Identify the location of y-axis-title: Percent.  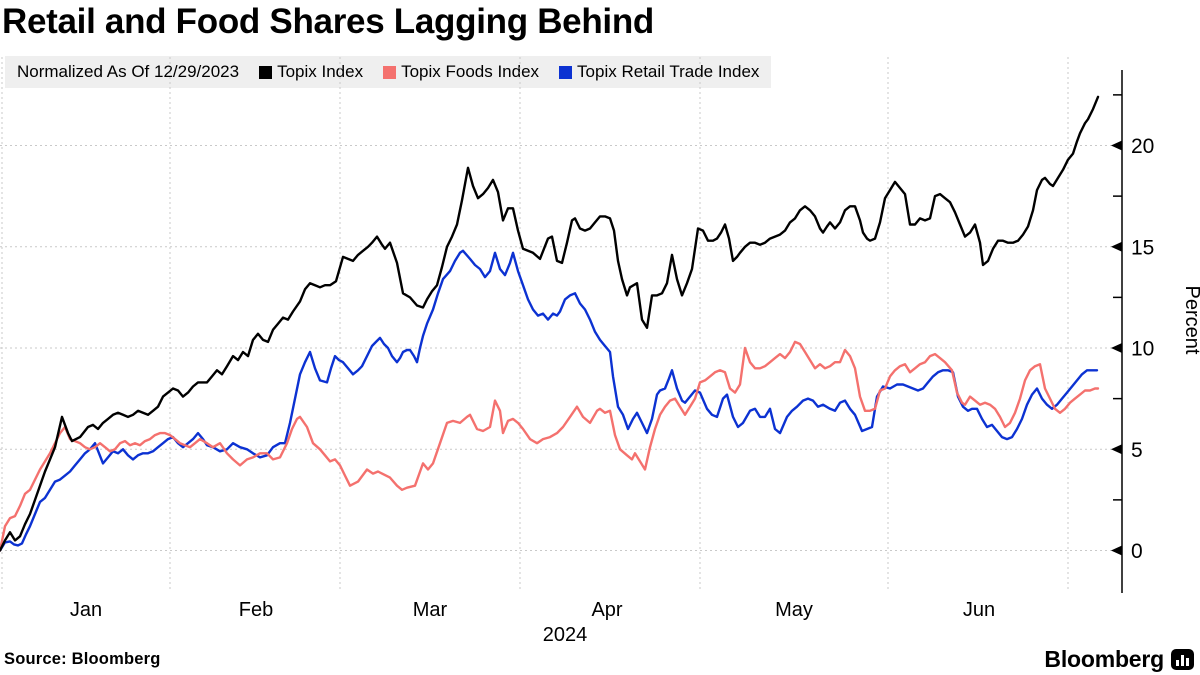
(1190, 320).